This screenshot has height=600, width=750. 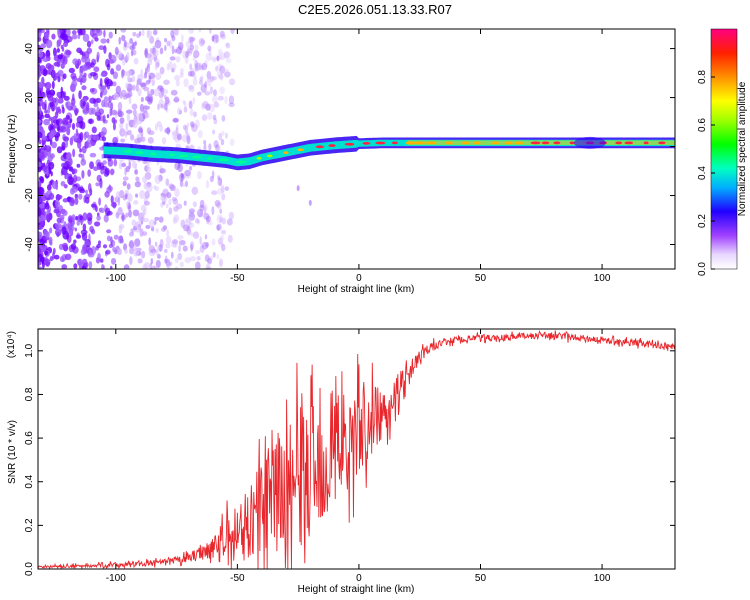 What do you see at coordinates (12, 149) in the screenshot?
I see `spectrogram-y-axis-label: Frequency (Hz)` at bounding box center [12, 149].